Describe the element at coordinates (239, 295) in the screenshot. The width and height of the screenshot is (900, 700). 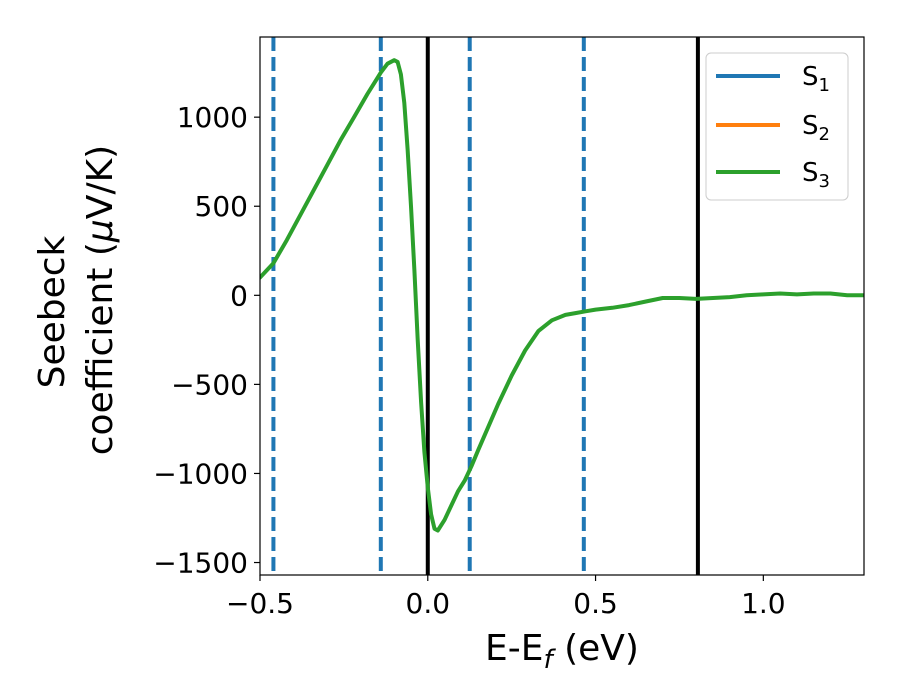
I see `y-tick-label: 0` at that location.